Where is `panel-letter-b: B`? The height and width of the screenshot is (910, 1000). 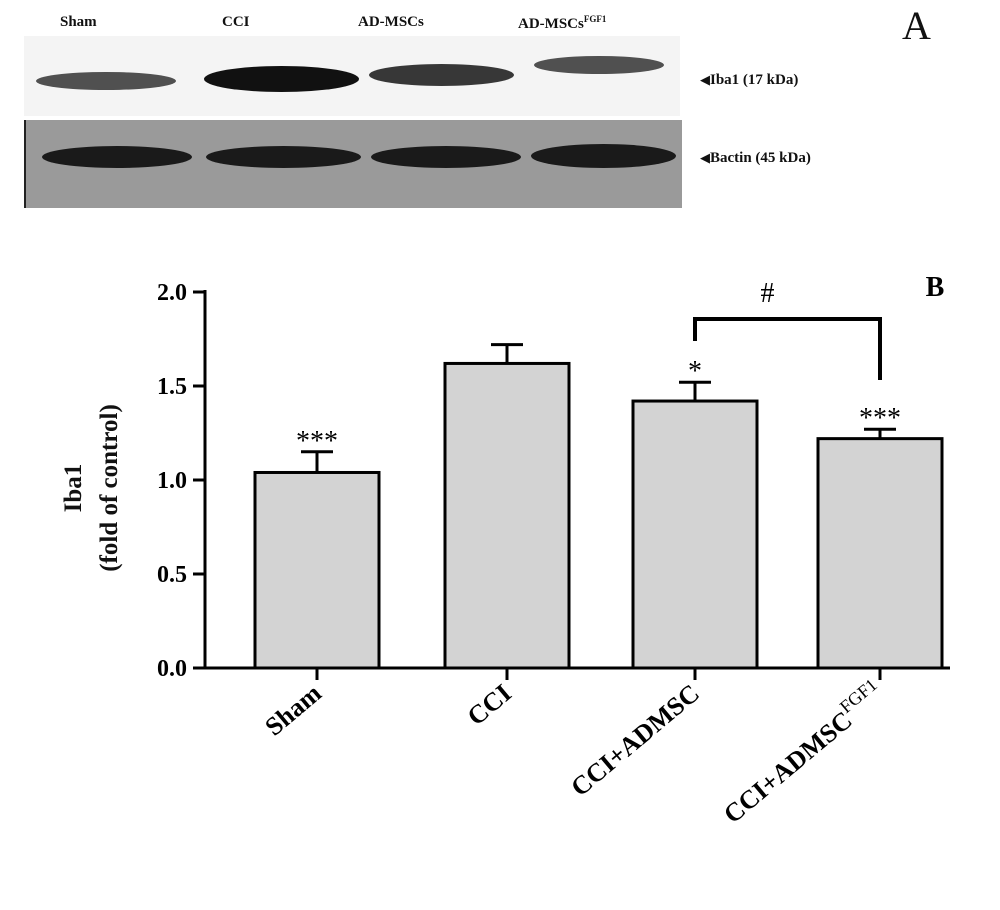 panel-letter-b: B is located at coordinates (935, 287).